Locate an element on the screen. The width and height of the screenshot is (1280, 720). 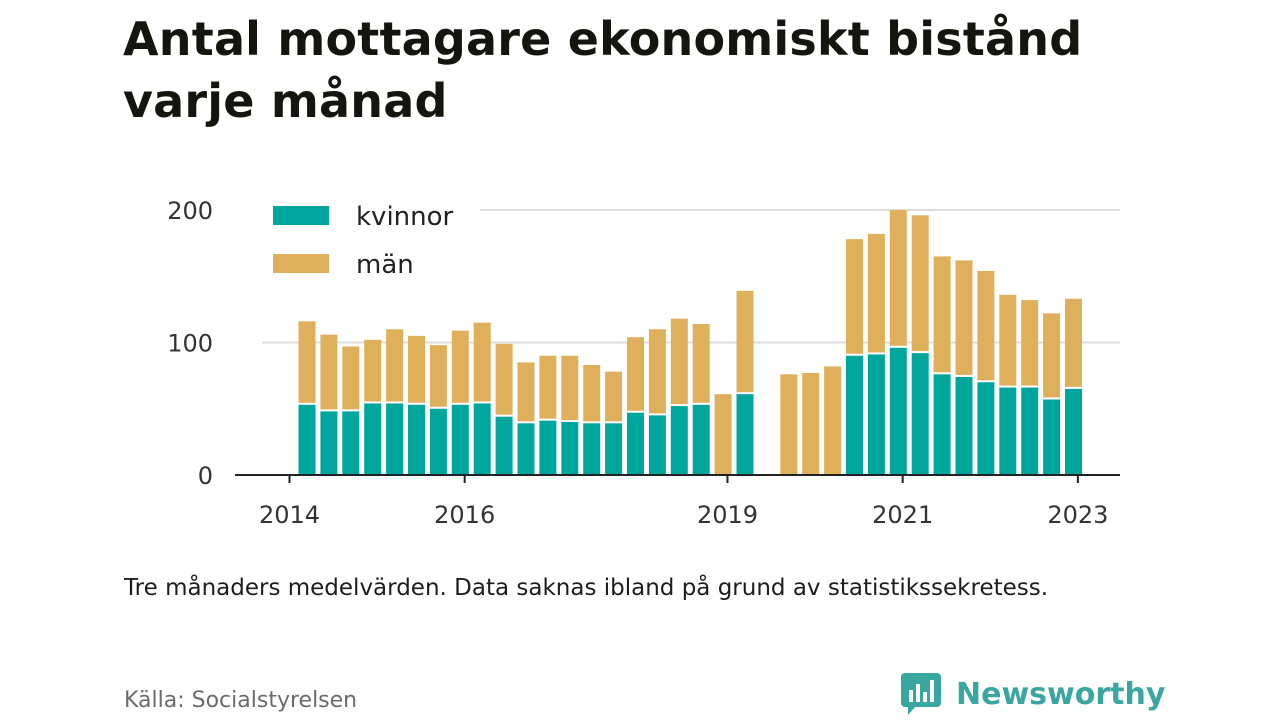
source-credit: Källa: Socialstyrelsen is located at coordinates (241, 700).